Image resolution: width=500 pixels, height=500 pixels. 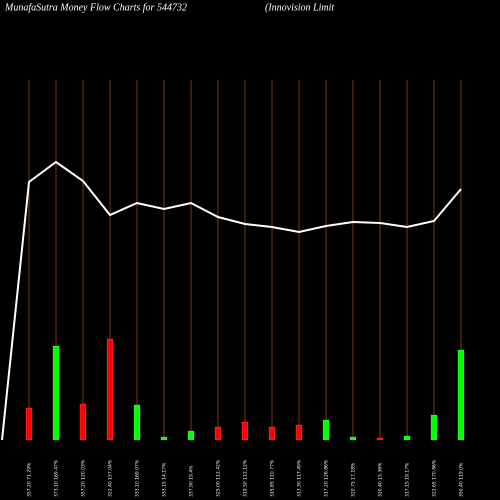 What do you see at coordinates (30, 479) in the screenshot?
I see `x-tick-label: 357.20 71.29%` at bounding box center [30, 479].